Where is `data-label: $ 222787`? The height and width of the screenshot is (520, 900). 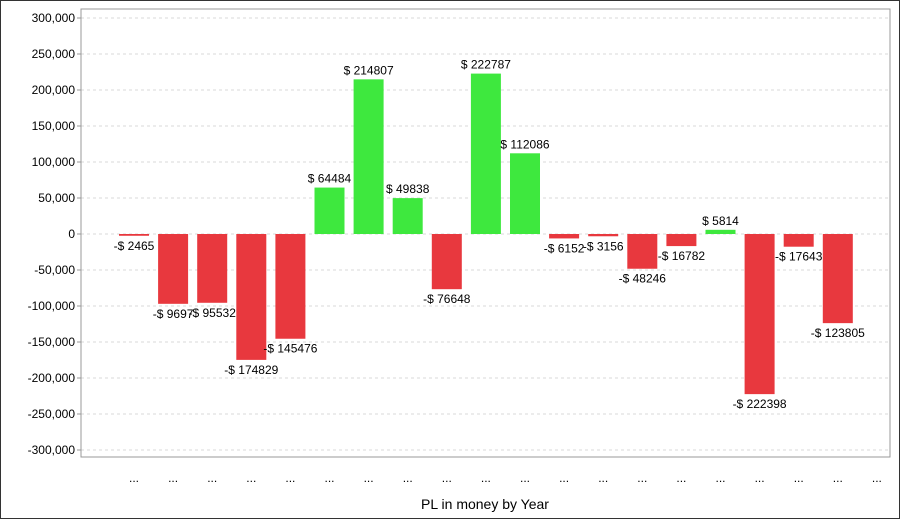 data-label: $ 222787 is located at coordinates (486, 65).